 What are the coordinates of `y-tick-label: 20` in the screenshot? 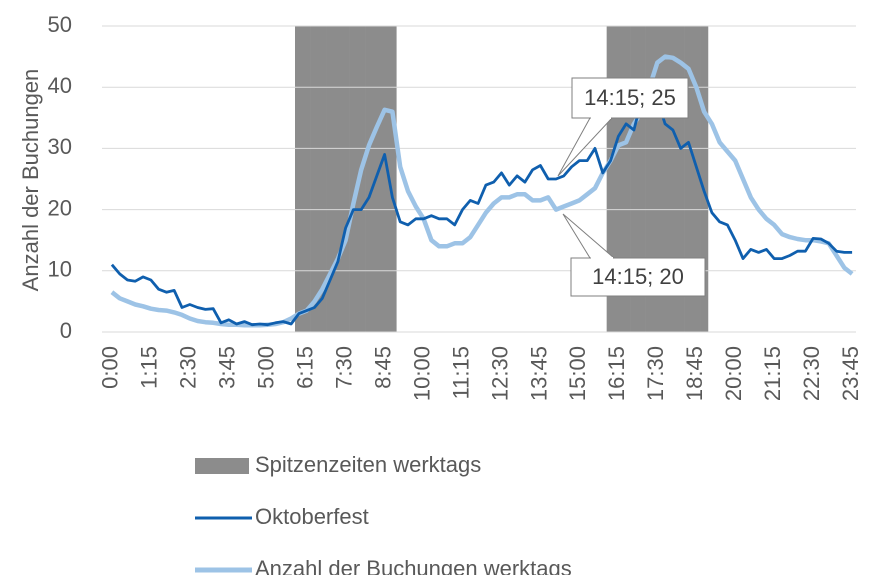 It's located at (60, 207).